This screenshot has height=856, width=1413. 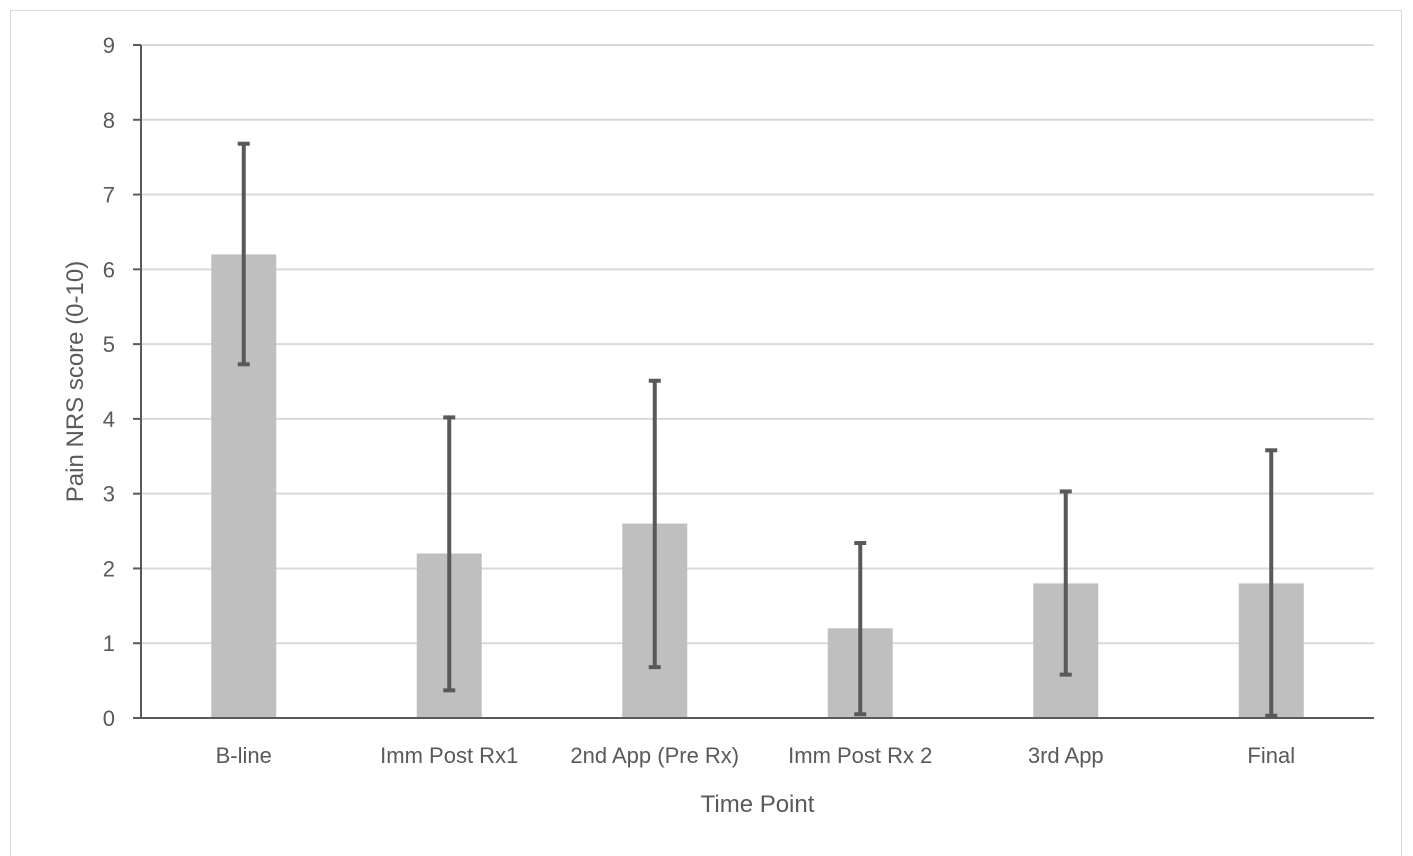 What do you see at coordinates (75, 381) in the screenshot?
I see `y-axis-title: Pain NRS score (0-10)` at bounding box center [75, 381].